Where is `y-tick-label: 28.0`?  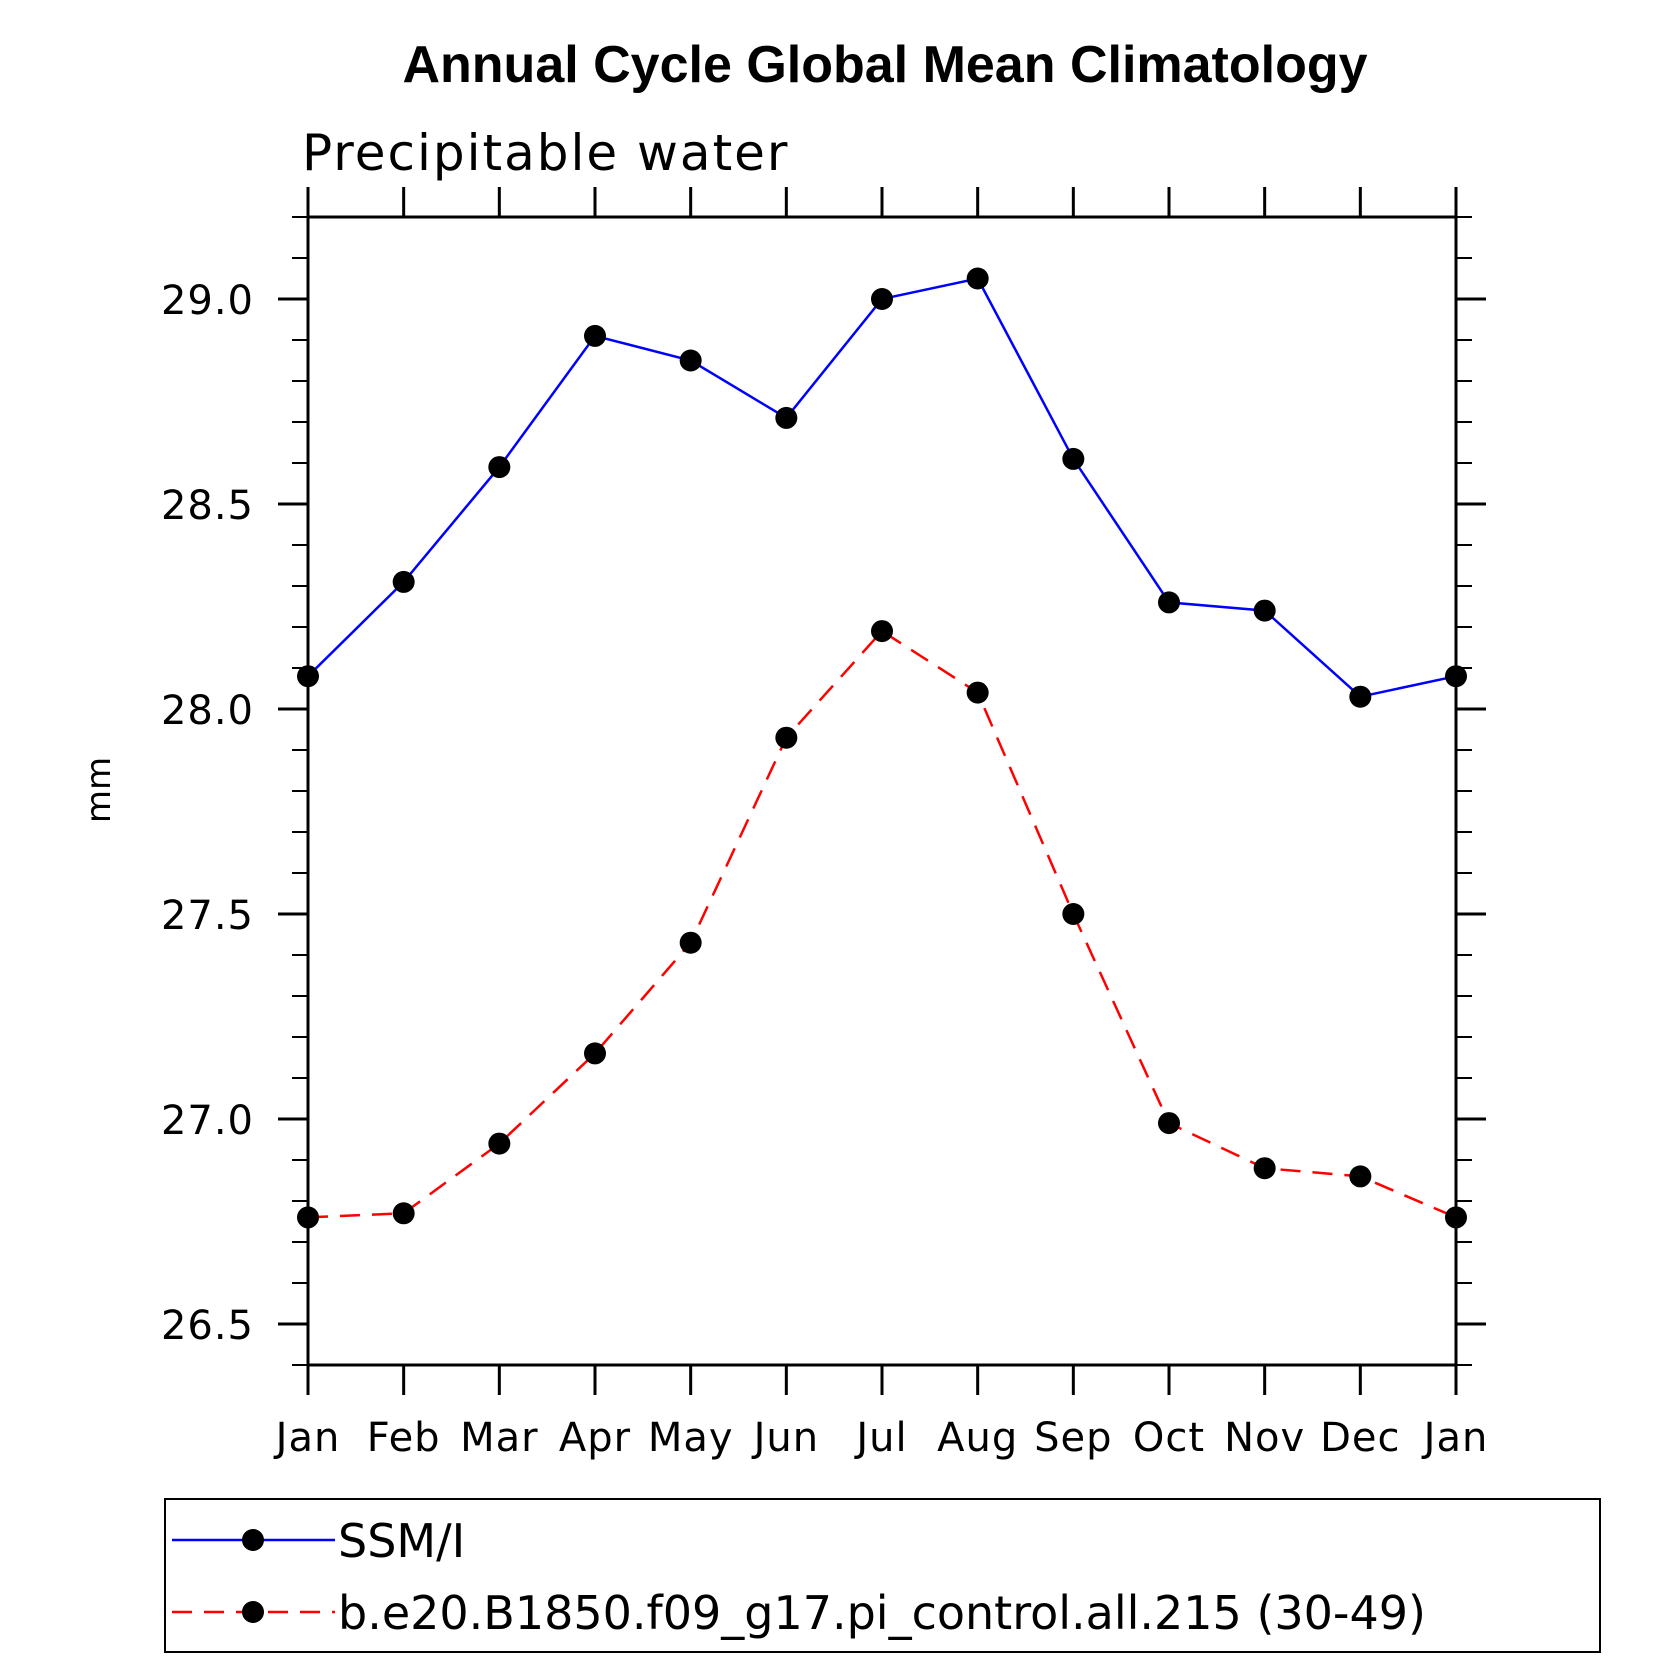 y-tick-label: 28.0 is located at coordinates (207, 711).